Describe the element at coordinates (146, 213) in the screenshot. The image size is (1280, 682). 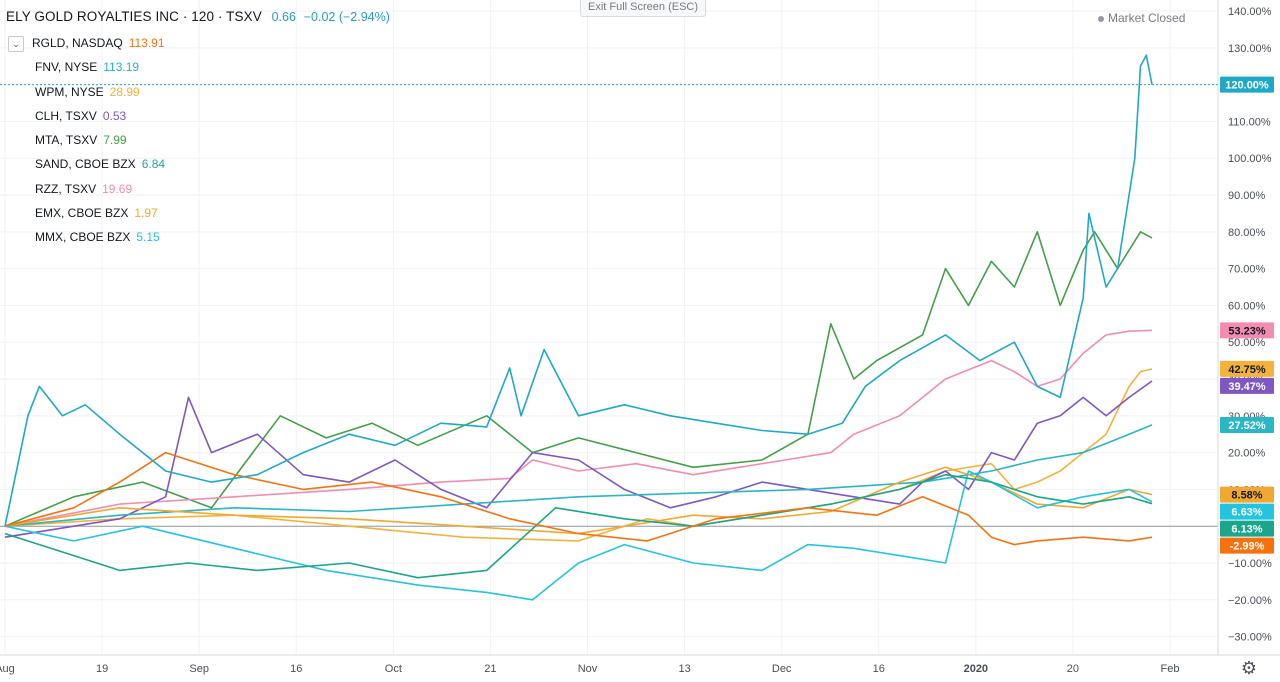
I see `legend-value: 1.97` at that location.